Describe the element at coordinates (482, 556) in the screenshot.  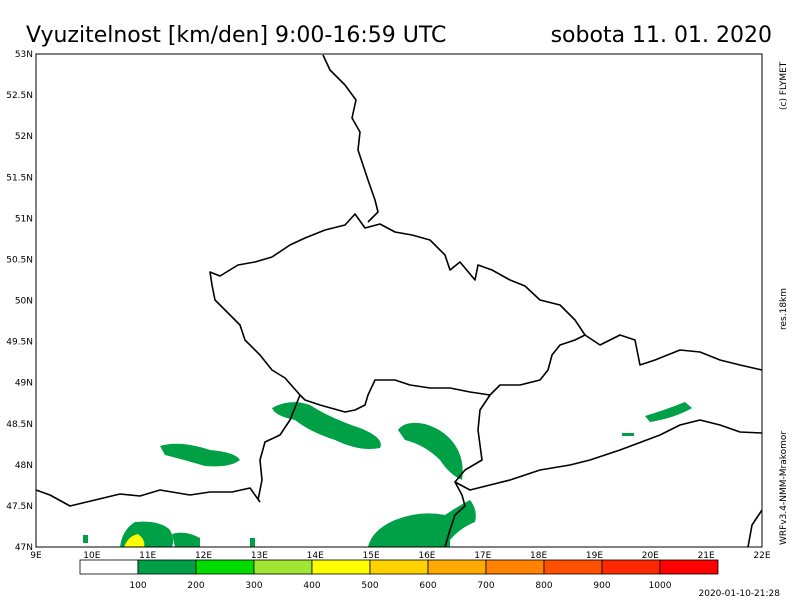
I see `lon-label: 17E` at that location.